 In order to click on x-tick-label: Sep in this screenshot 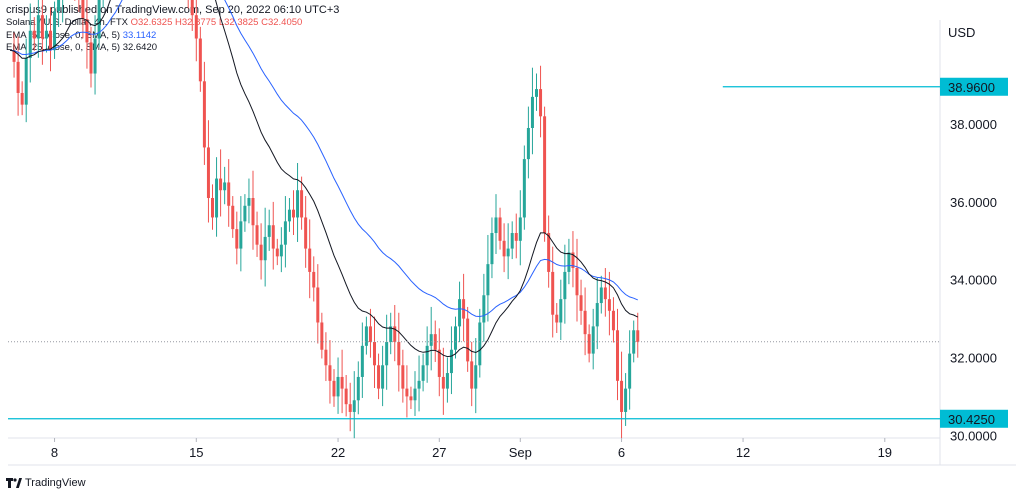, I will do `click(520, 452)`.